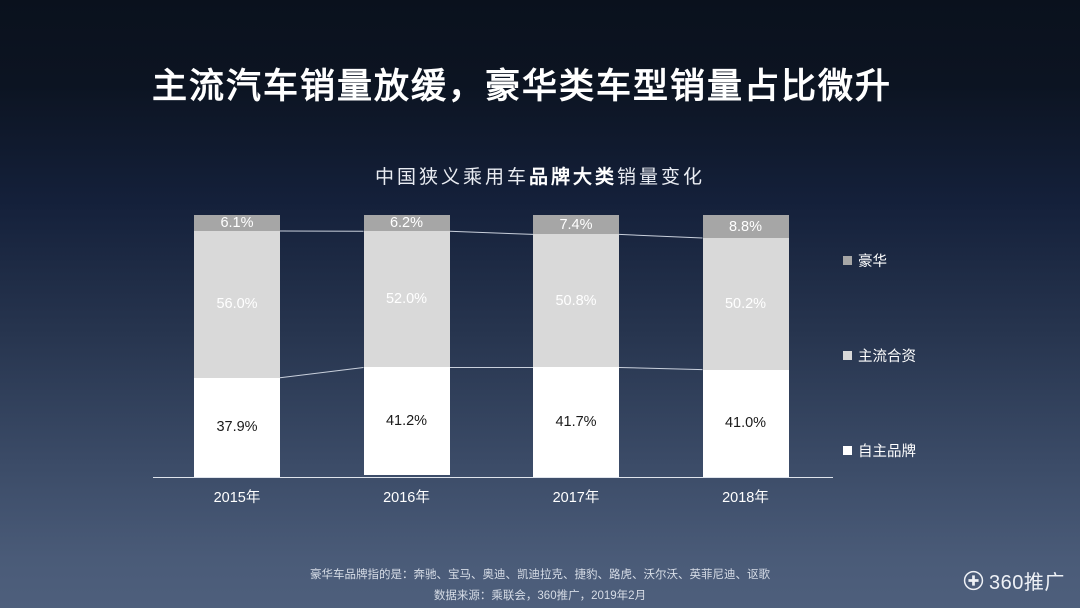  I want to click on x-axis-labels: 2015年 2016年 2017年 2018年, so click(493, 497).